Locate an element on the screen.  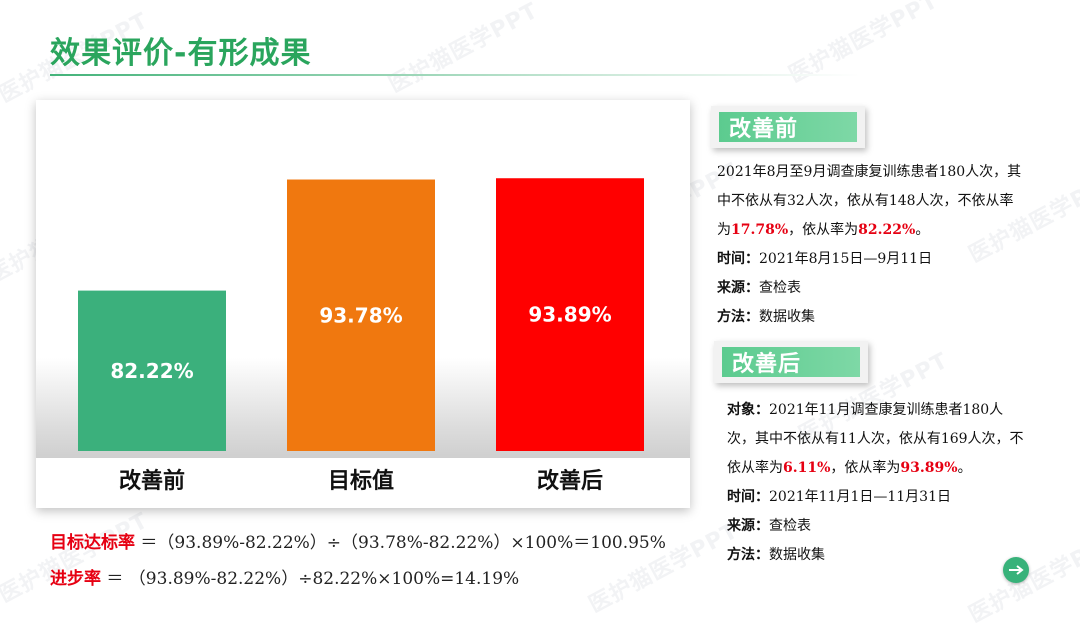
title-divider is located at coordinates (455, 75).